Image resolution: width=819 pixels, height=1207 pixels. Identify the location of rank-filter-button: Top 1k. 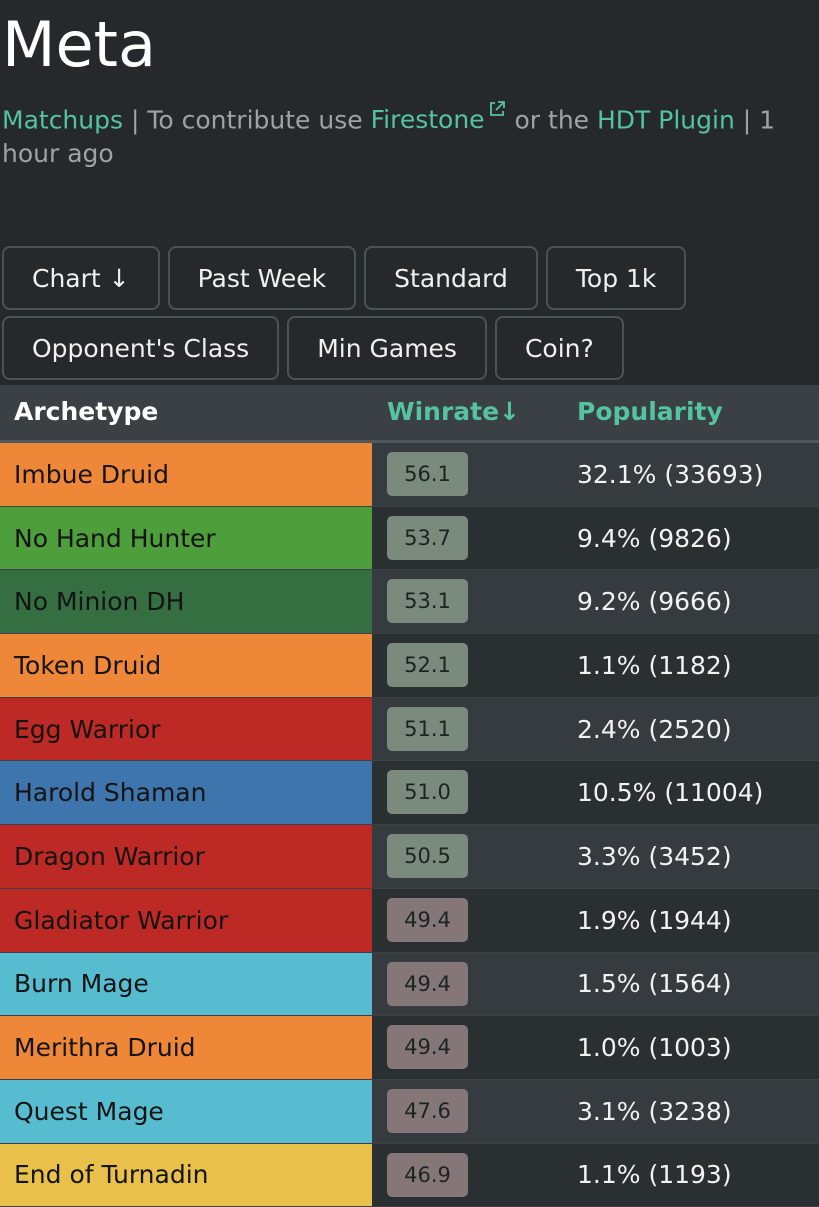
(616, 278).